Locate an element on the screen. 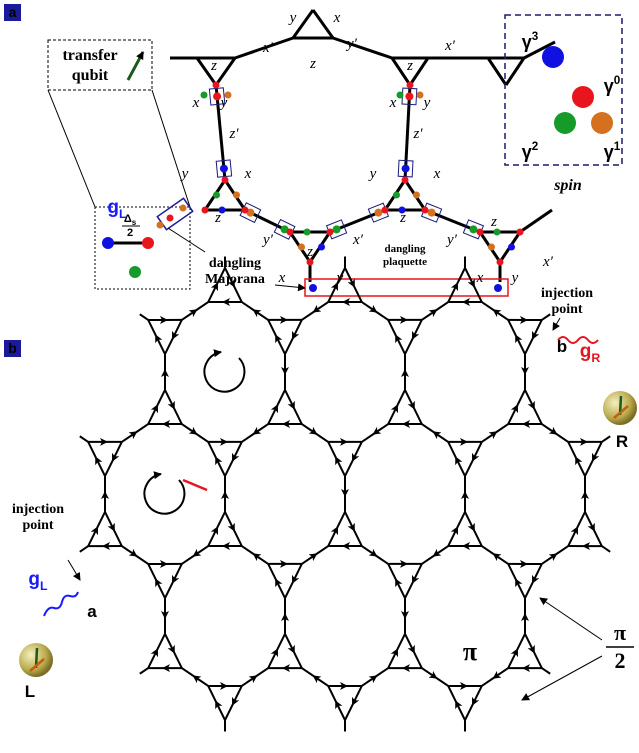  dangling-majorana-text: Majorana is located at coordinates (235, 279).